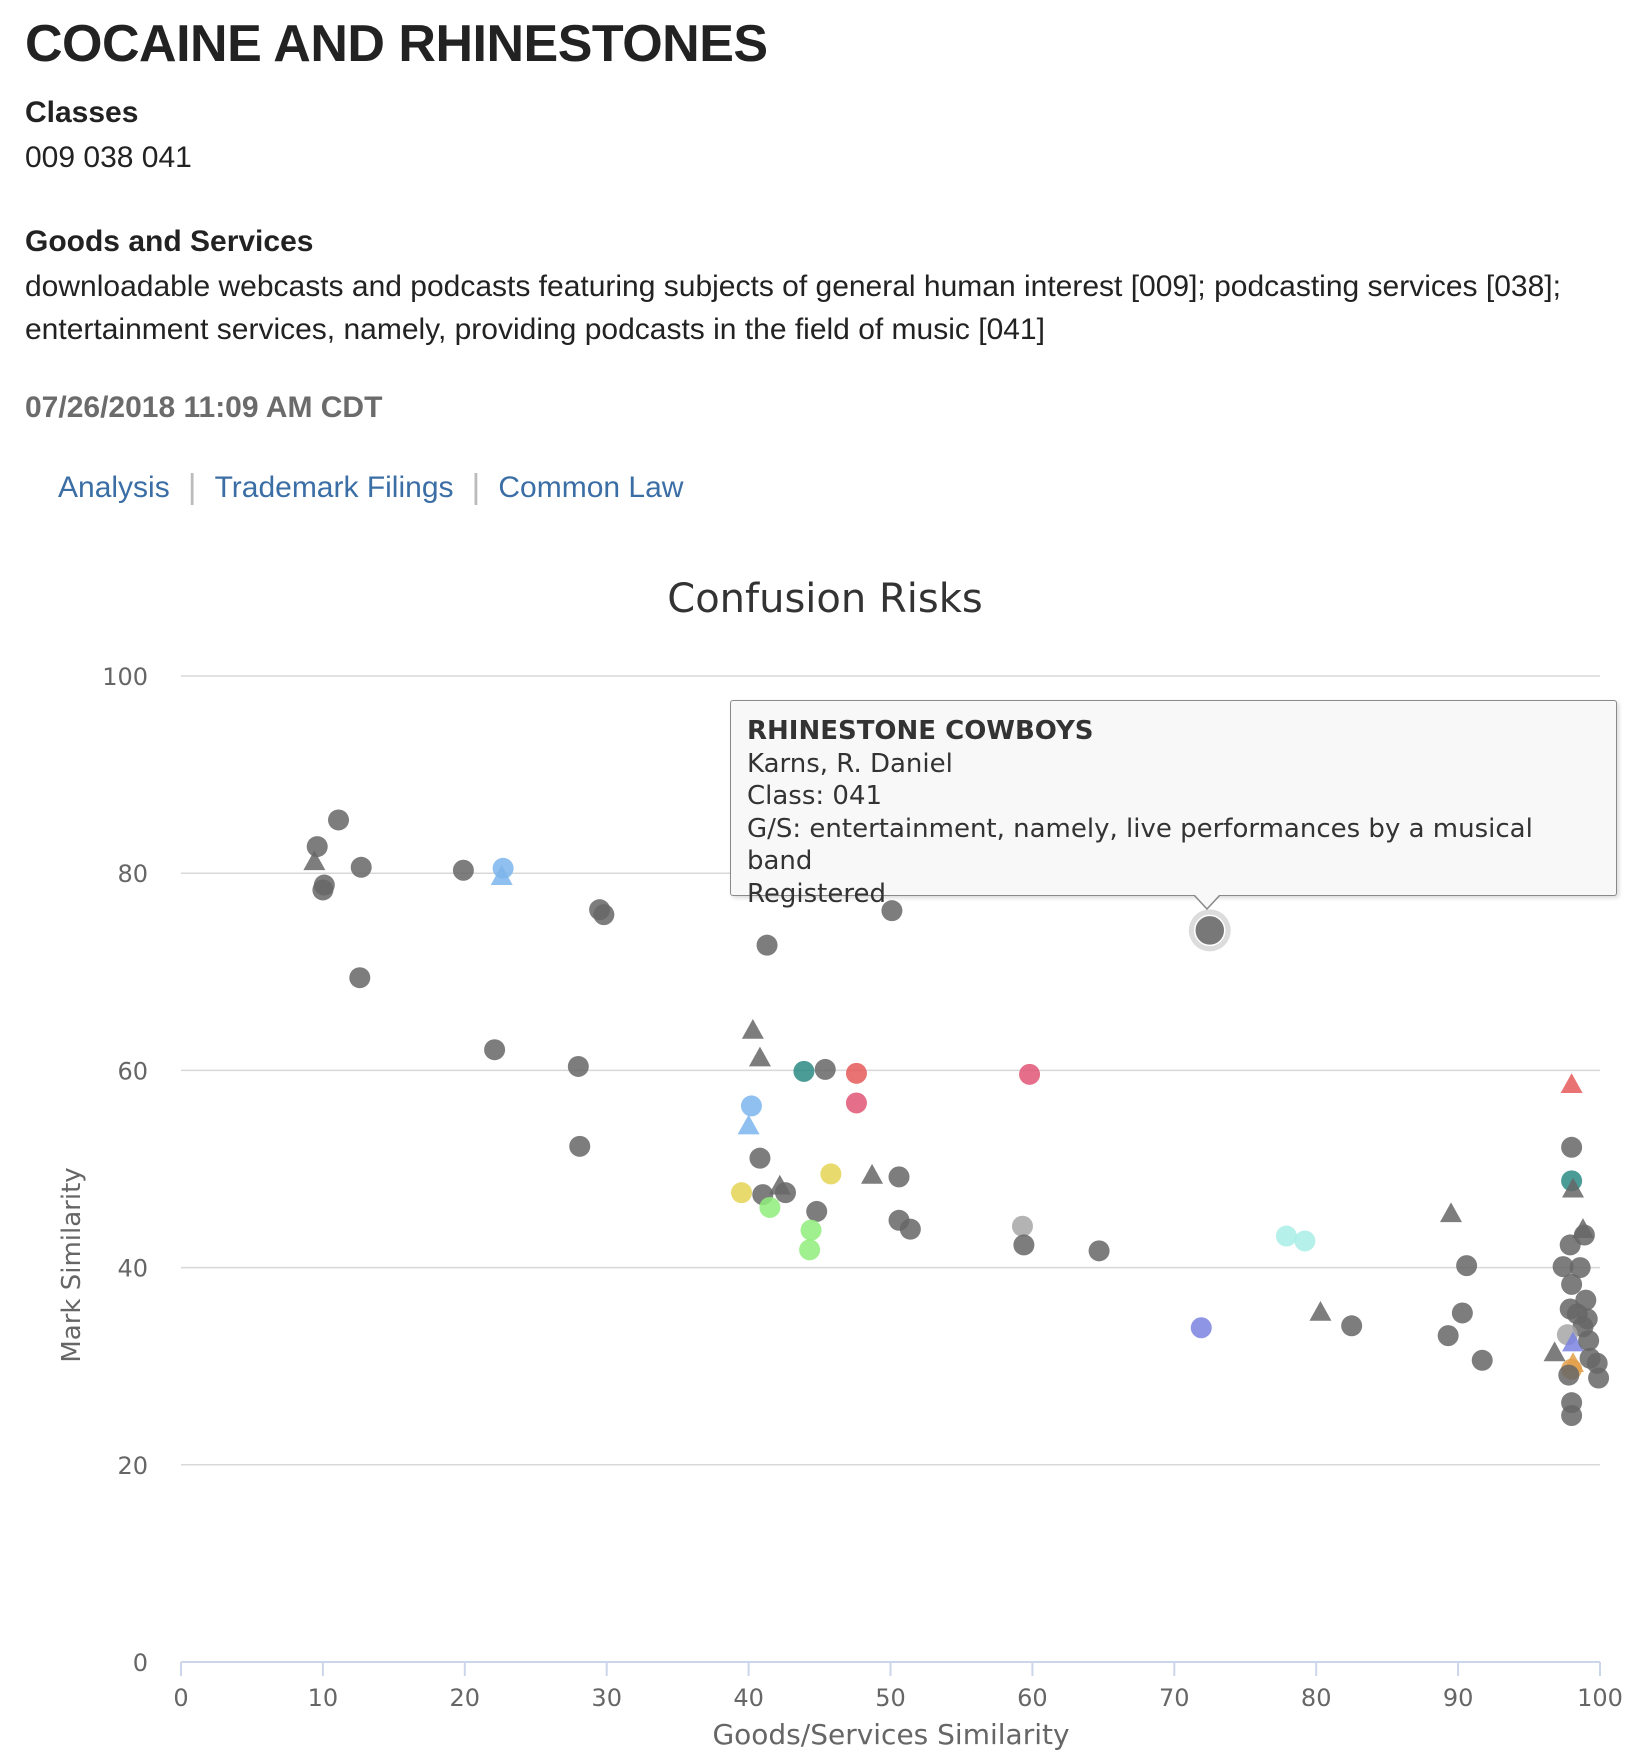 Image resolution: width=1650 pixels, height=1763 pixels. Describe the element at coordinates (815, 796) in the screenshot. I see `tooltip-class: Class: 041` at that location.